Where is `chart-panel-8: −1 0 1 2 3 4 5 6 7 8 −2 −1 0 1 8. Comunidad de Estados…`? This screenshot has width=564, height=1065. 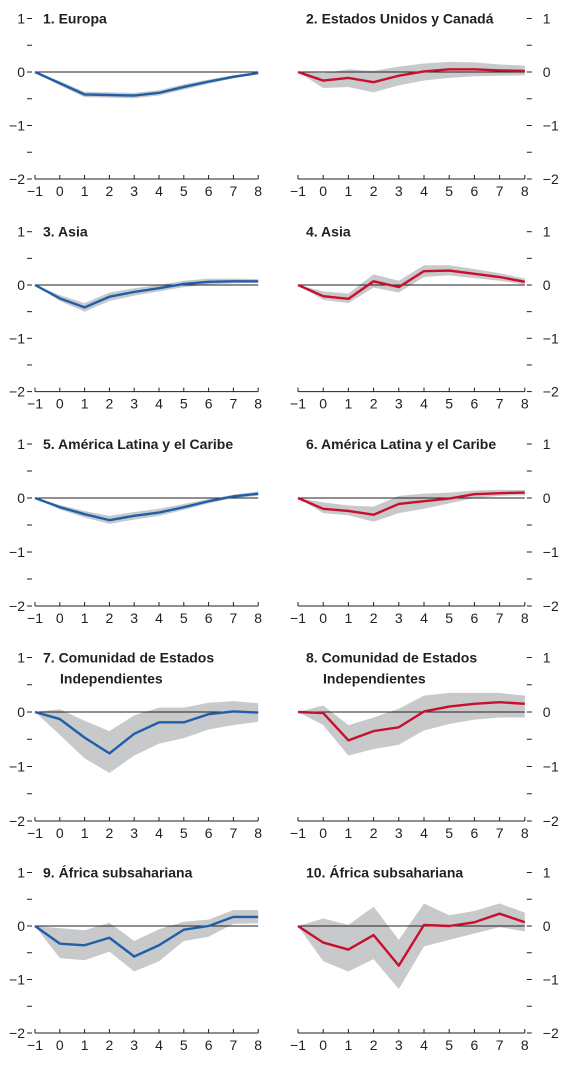 chart-panel-8: −1 0 1 2 3 4 5 6 7 8 −2 −1 0 1 8. Comunidad de Estados… is located at coordinates (424, 746).